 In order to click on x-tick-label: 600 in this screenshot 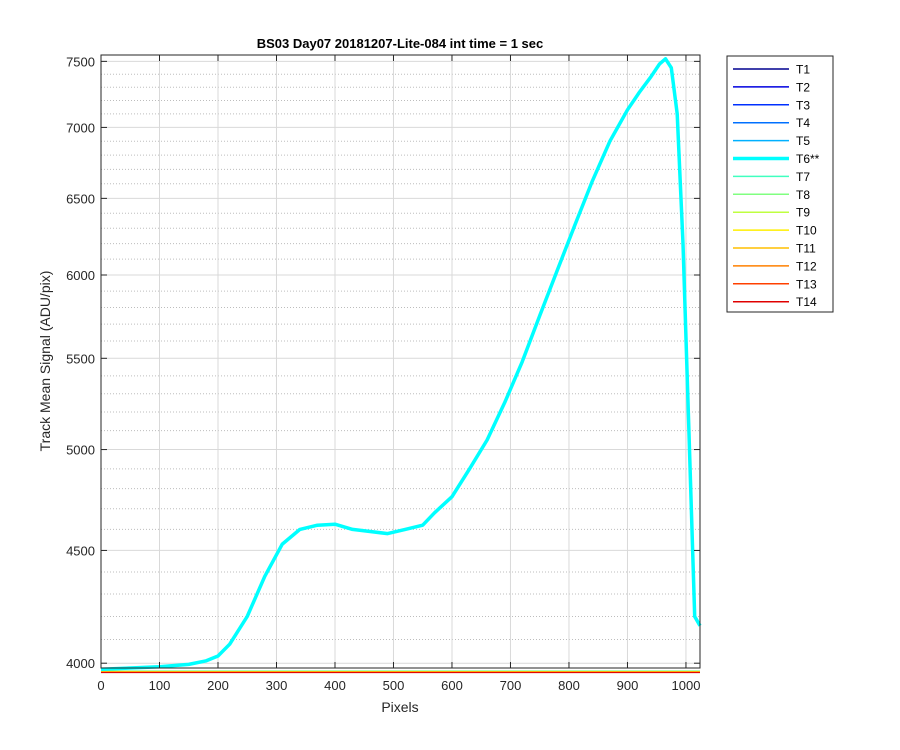, I will do `click(452, 685)`.